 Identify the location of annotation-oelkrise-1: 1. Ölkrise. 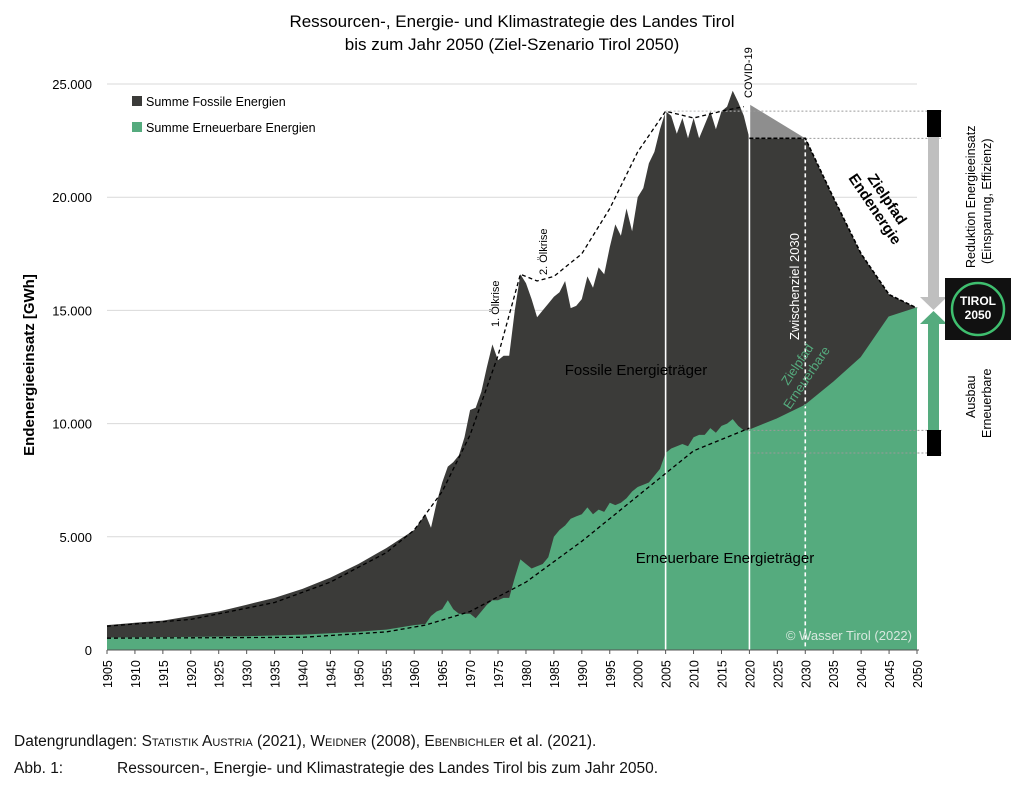
(496, 304).